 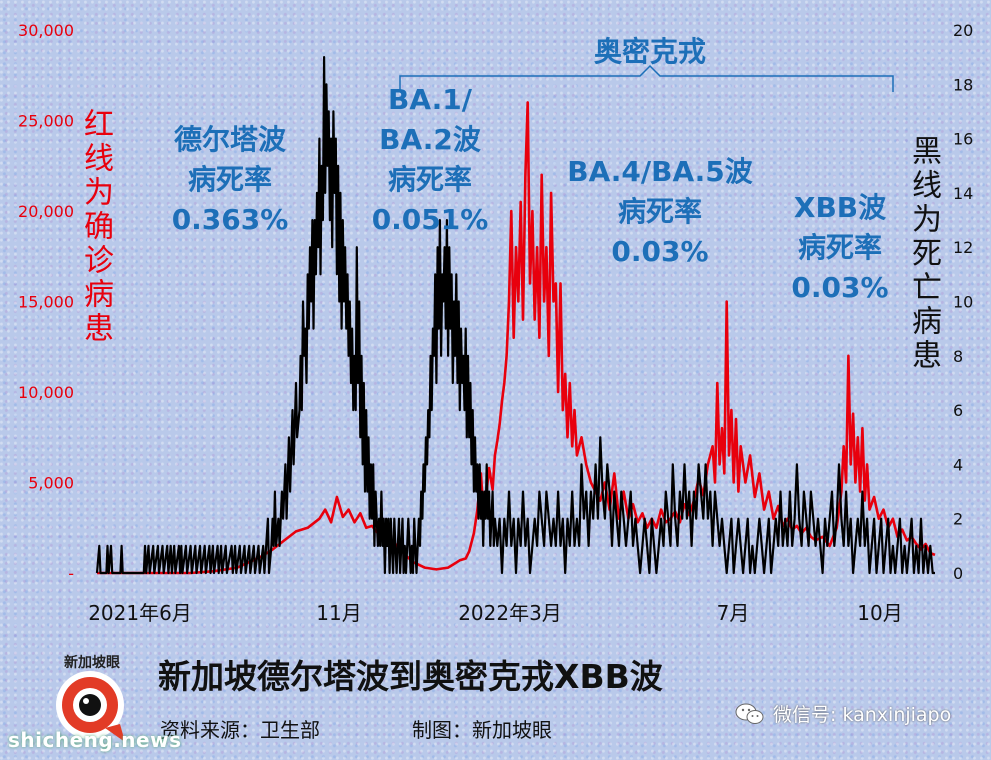 What do you see at coordinates (46, 392) in the screenshot?
I see `left-tick-label: 10,000` at bounding box center [46, 392].